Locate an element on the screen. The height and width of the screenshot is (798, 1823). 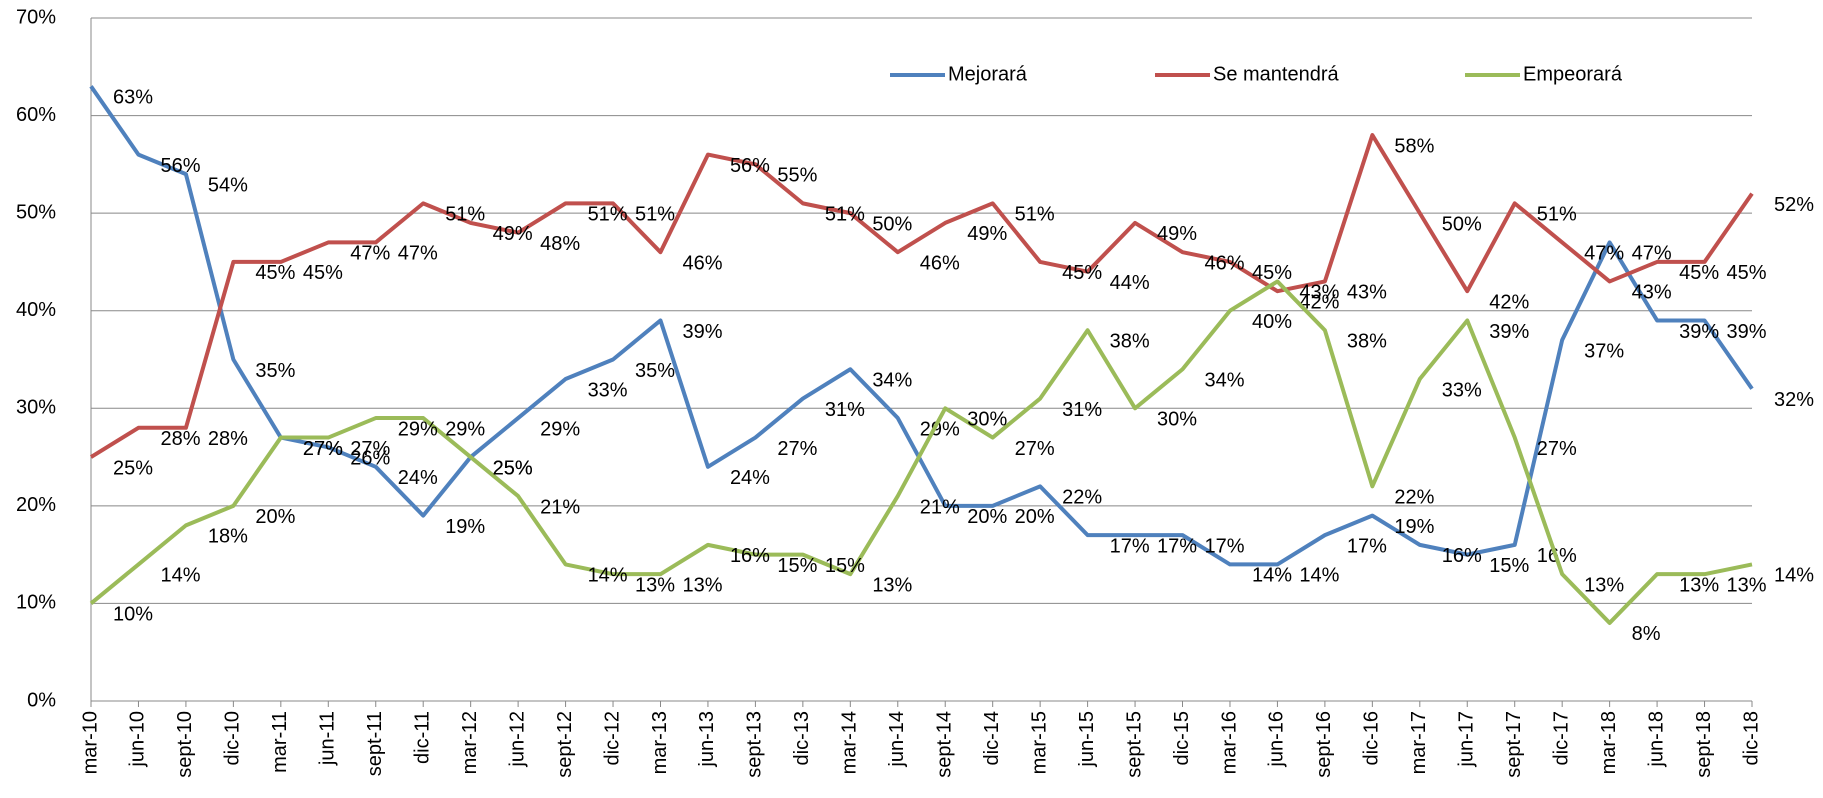
y-tick-label: 40% is located at coordinates (36, 310).